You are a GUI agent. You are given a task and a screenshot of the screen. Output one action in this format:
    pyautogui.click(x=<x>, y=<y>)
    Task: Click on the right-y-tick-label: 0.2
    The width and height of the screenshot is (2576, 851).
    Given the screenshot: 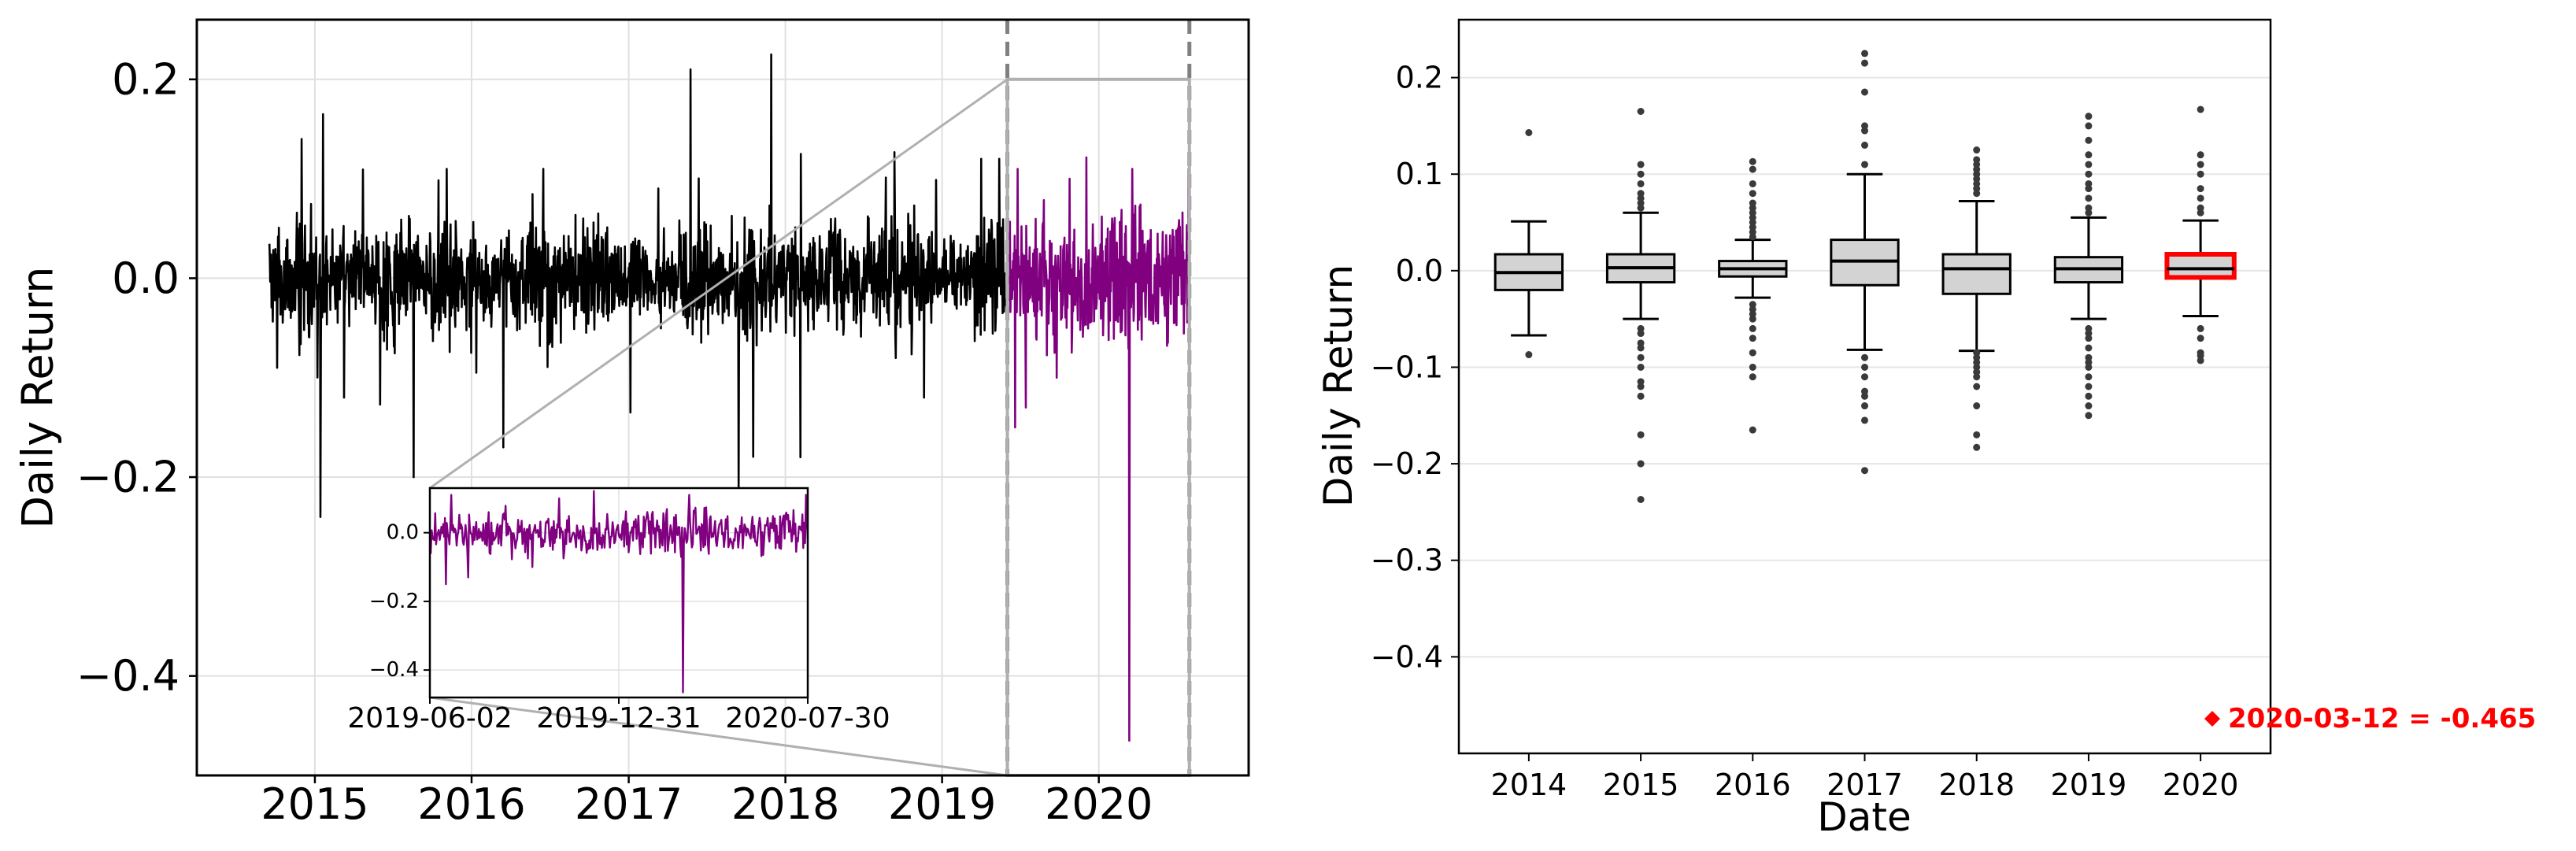 What is the action you would take?
    pyautogui.click(x=1419, y=78)
    